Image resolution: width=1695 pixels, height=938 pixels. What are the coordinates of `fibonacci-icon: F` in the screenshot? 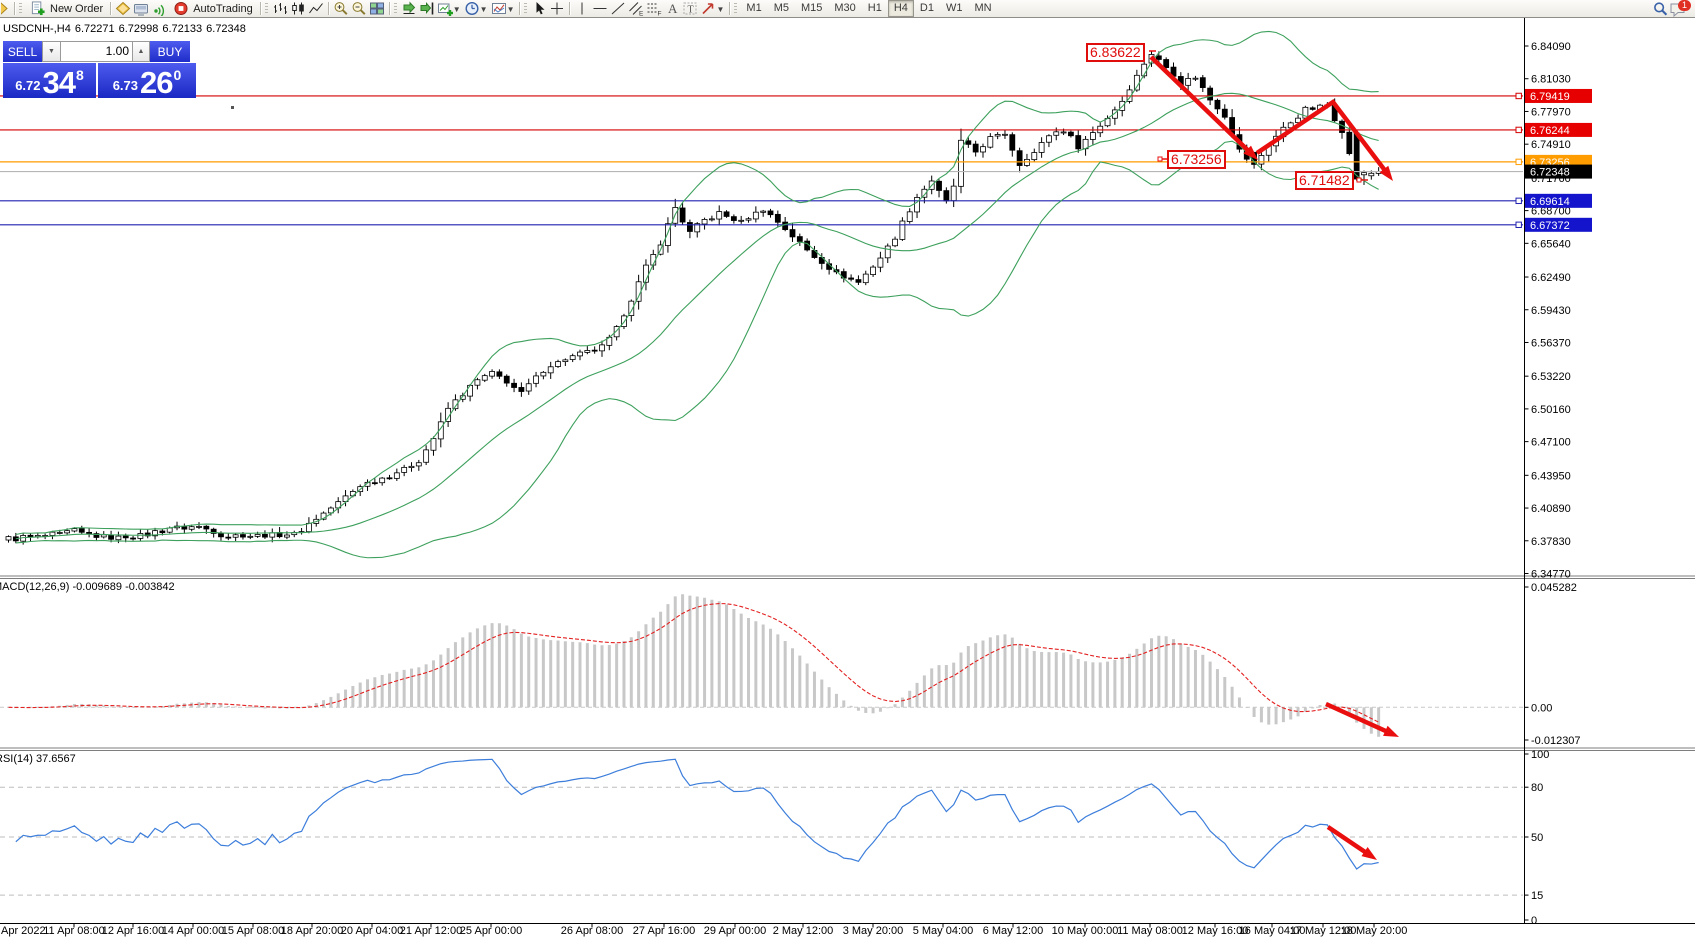 It's located at (654, 8).